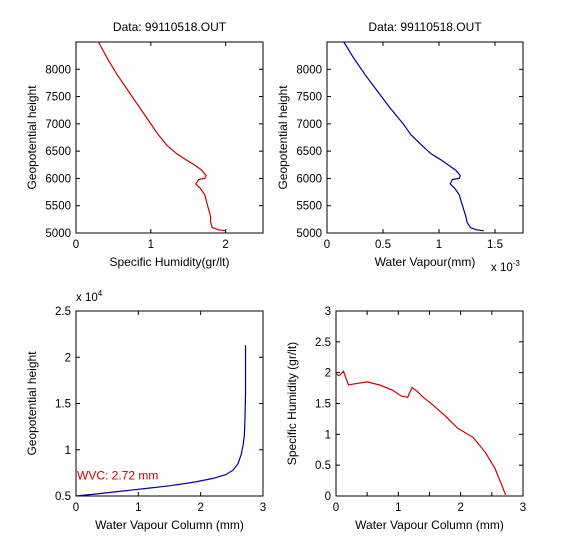 This screenshot has width=580, height=560. Describe the element at coordinates (495, 245) in the screenshot. I see `x-tick-label: 1.5` at that location.